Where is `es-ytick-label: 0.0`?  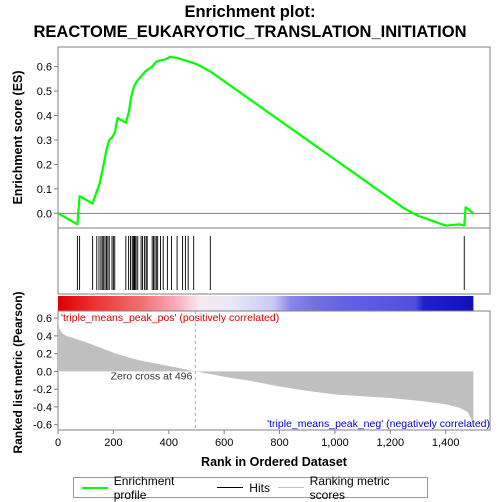
es-ytick-label: 0.0 is located at coordinates (44, 214).